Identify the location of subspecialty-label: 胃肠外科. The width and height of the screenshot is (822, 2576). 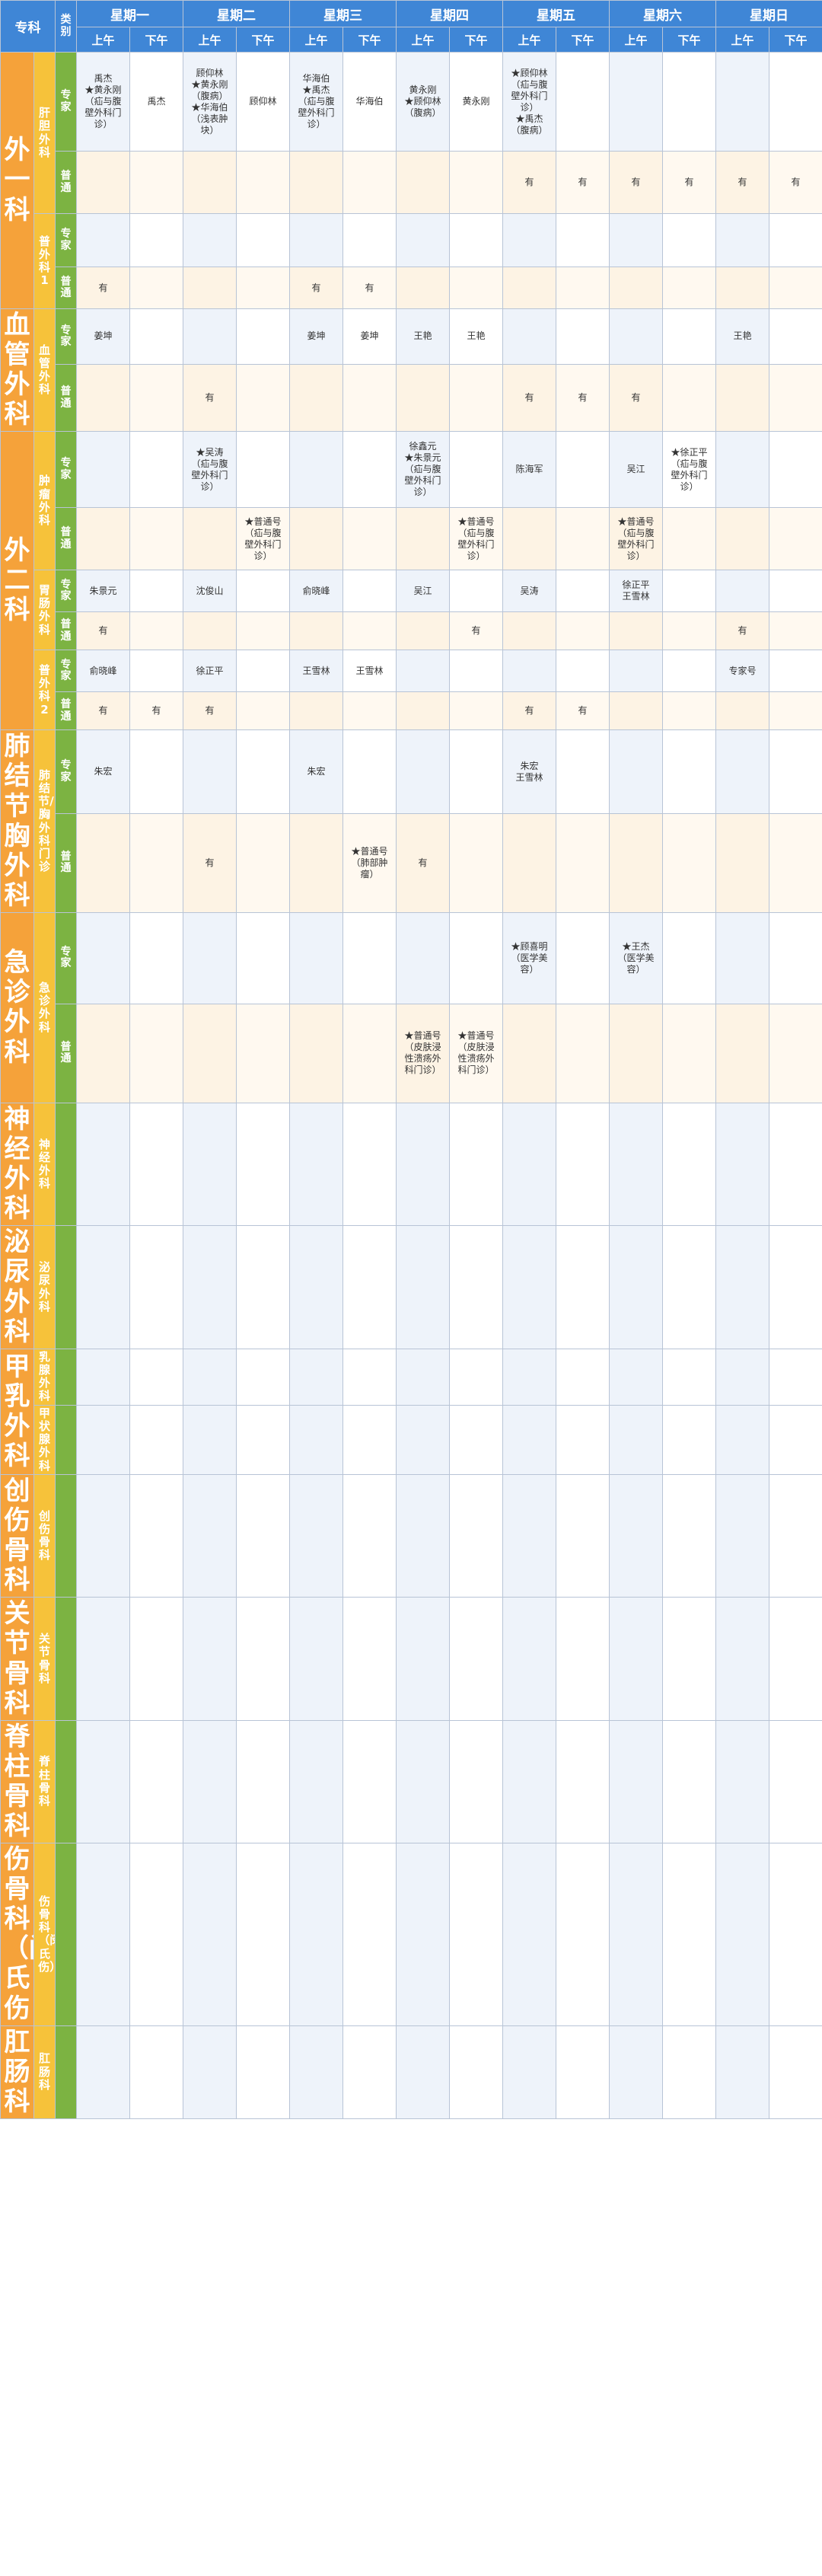
(44, 610).